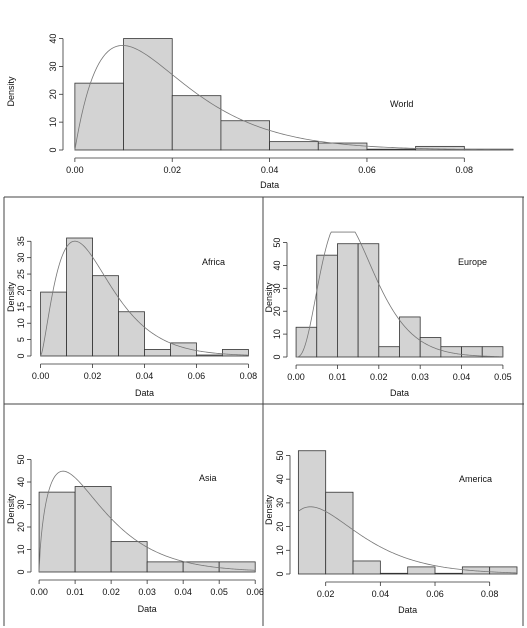  What do you see at coordinates (21, 339) in the screenshot?
I see `y-tick-label: 5` at bounding box center [21, 339].